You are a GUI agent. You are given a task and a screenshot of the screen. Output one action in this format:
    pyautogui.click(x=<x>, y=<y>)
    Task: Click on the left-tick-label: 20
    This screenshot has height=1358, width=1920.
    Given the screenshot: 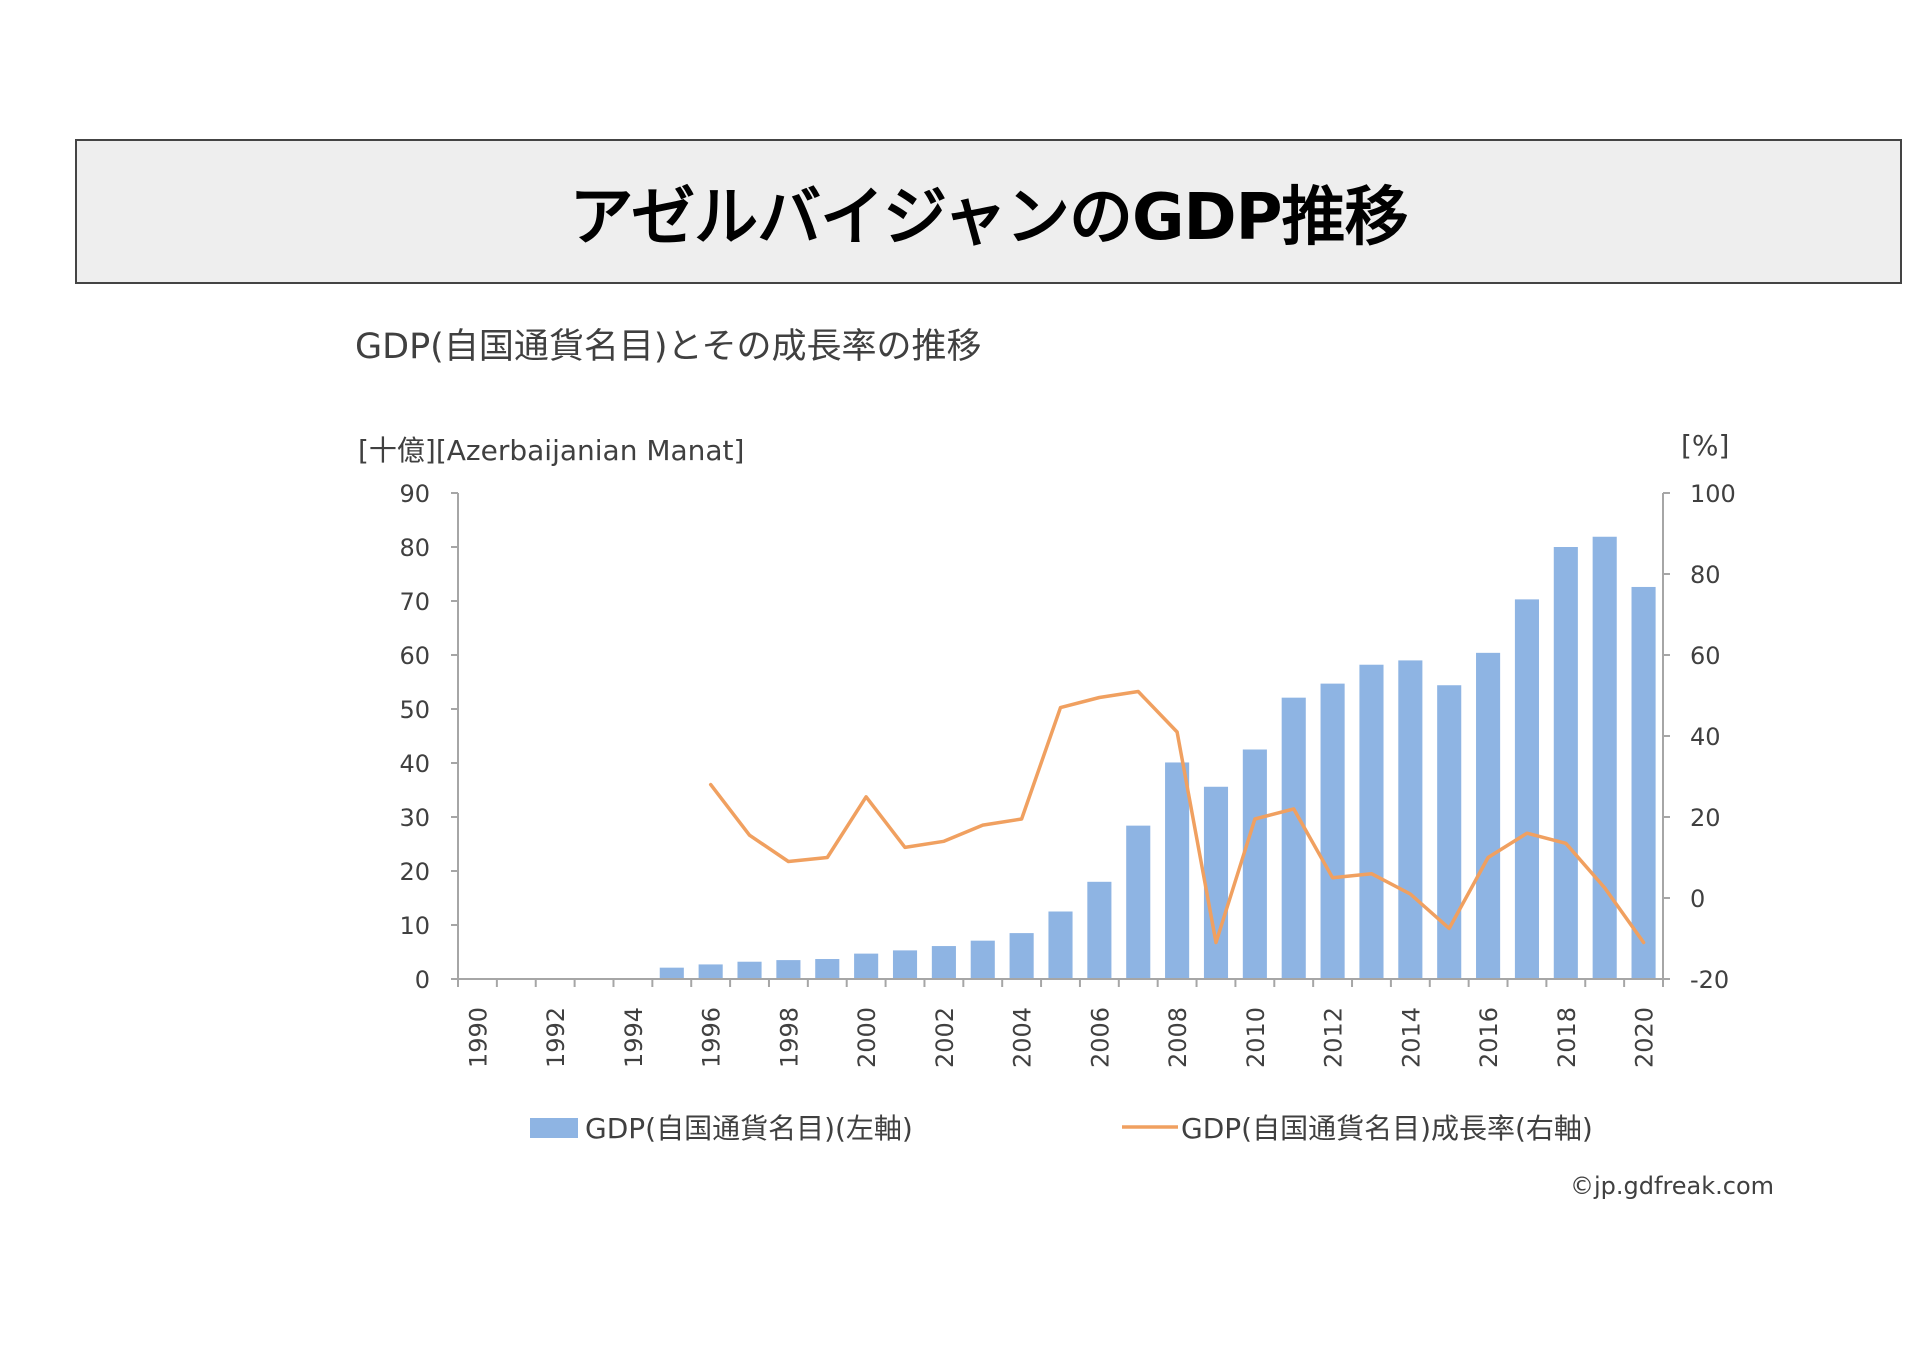 What is the action you would take?
    pyautogui.click(x=414, y=872)
    